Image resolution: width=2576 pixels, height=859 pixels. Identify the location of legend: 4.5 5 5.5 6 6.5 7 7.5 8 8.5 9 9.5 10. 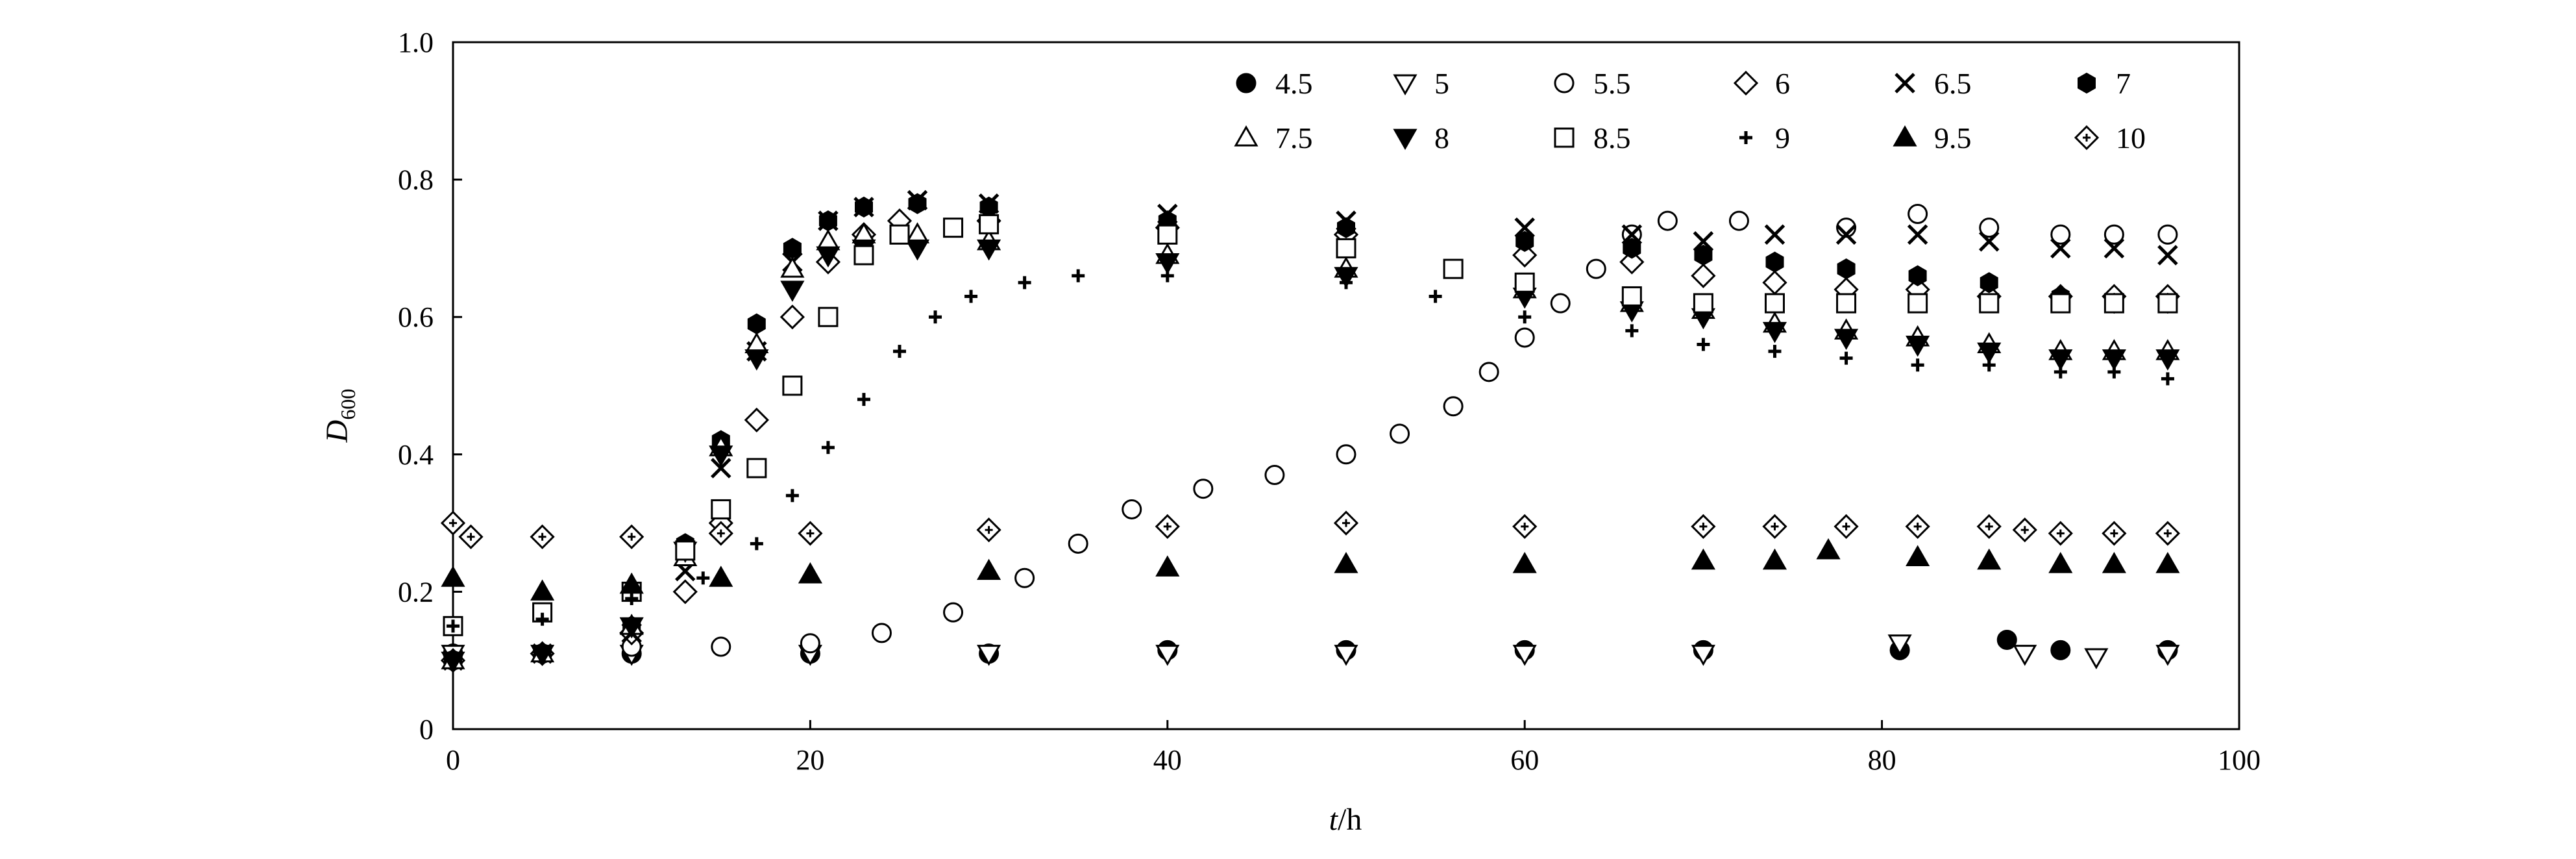
(1690, 111).